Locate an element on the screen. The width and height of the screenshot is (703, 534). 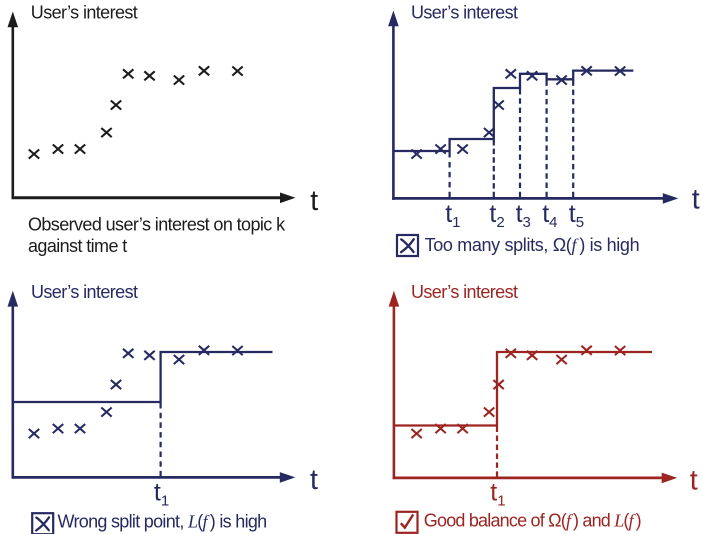
svg-text:Good balance of Ω(f ) and L(f: Good balance of Ω(f ) and L(f ) is located at coordinates (532, 521).